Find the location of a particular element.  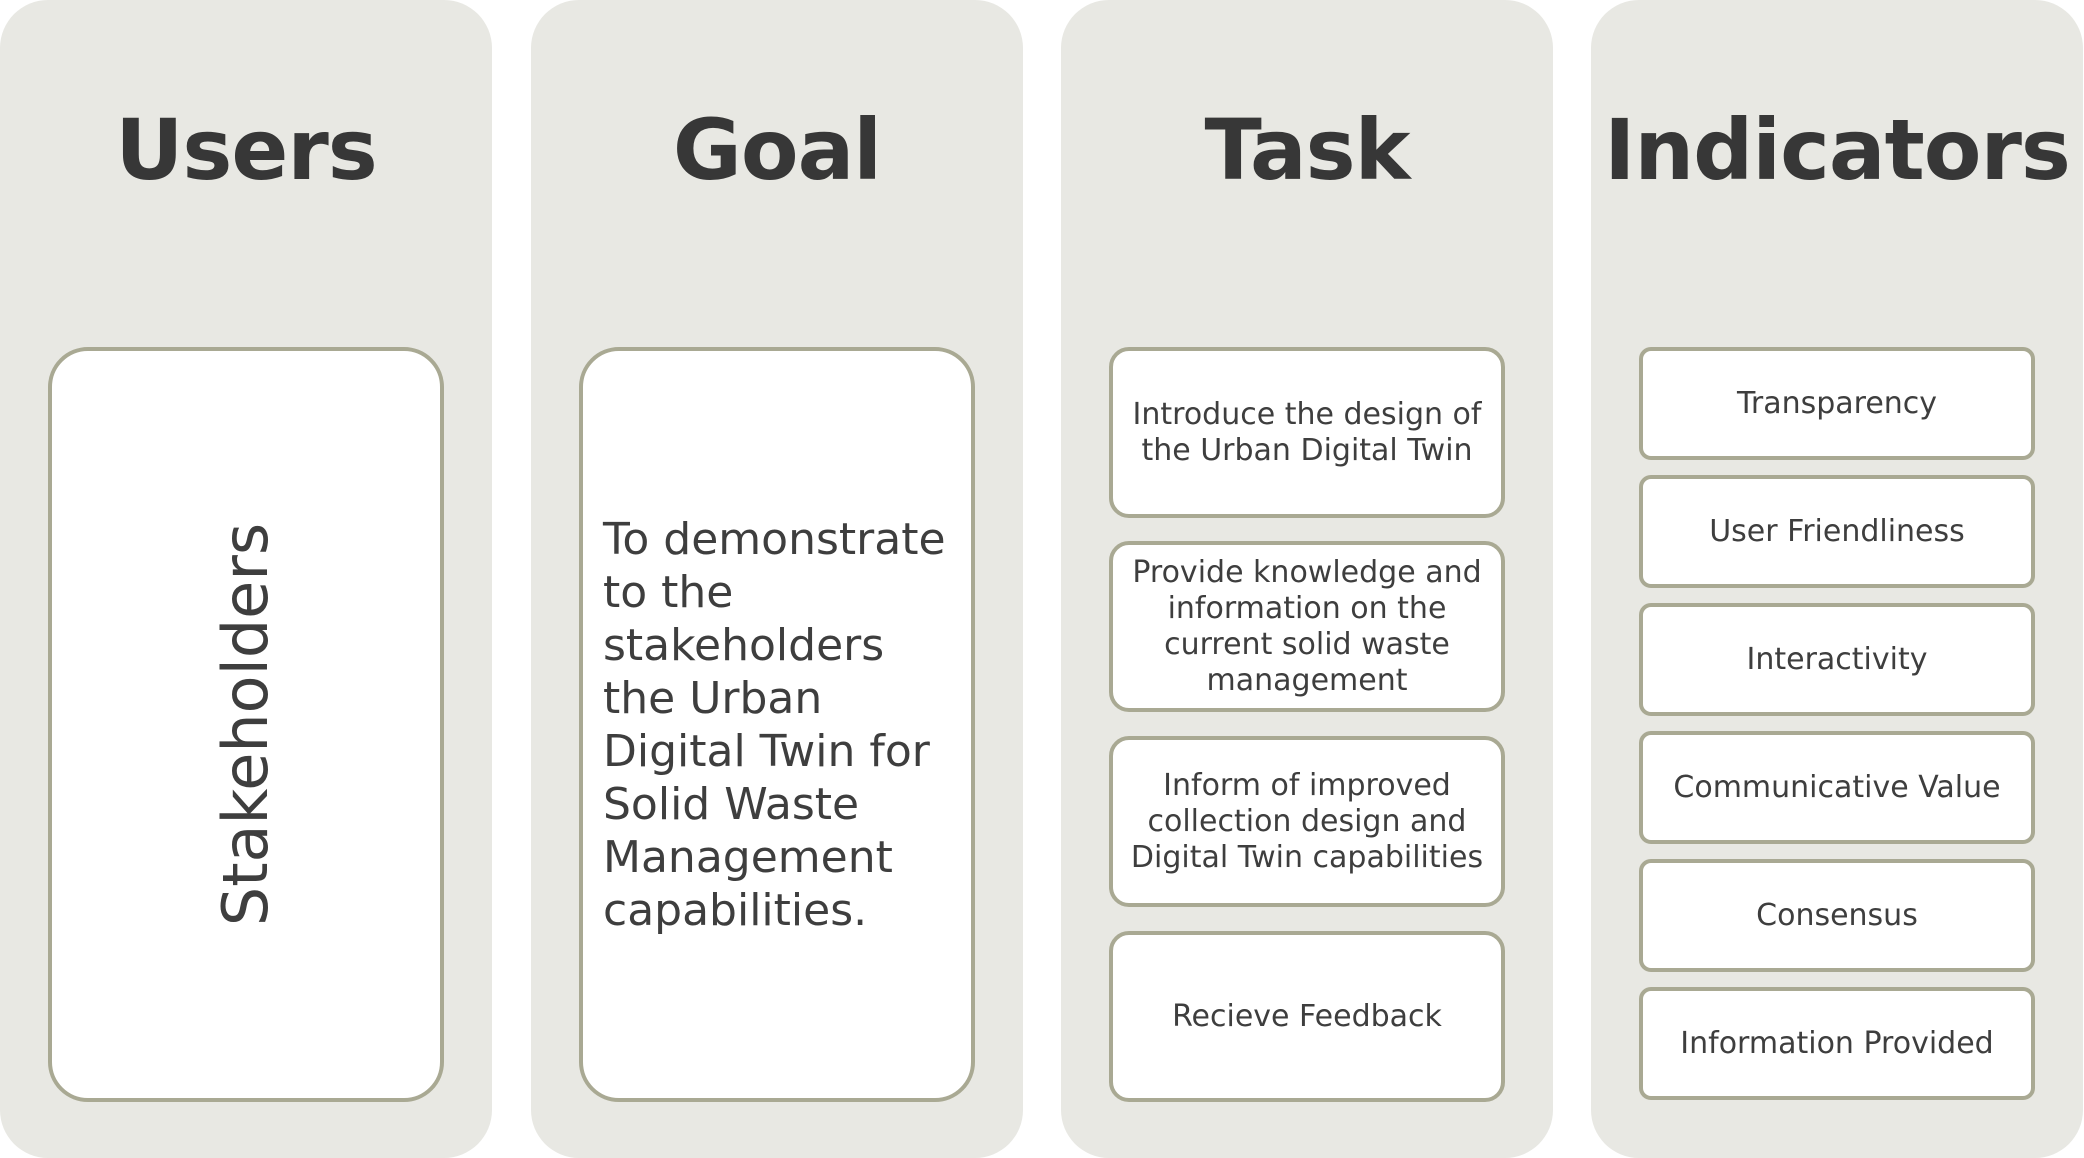

task-title: Task is located at coordinates (1307, 150).